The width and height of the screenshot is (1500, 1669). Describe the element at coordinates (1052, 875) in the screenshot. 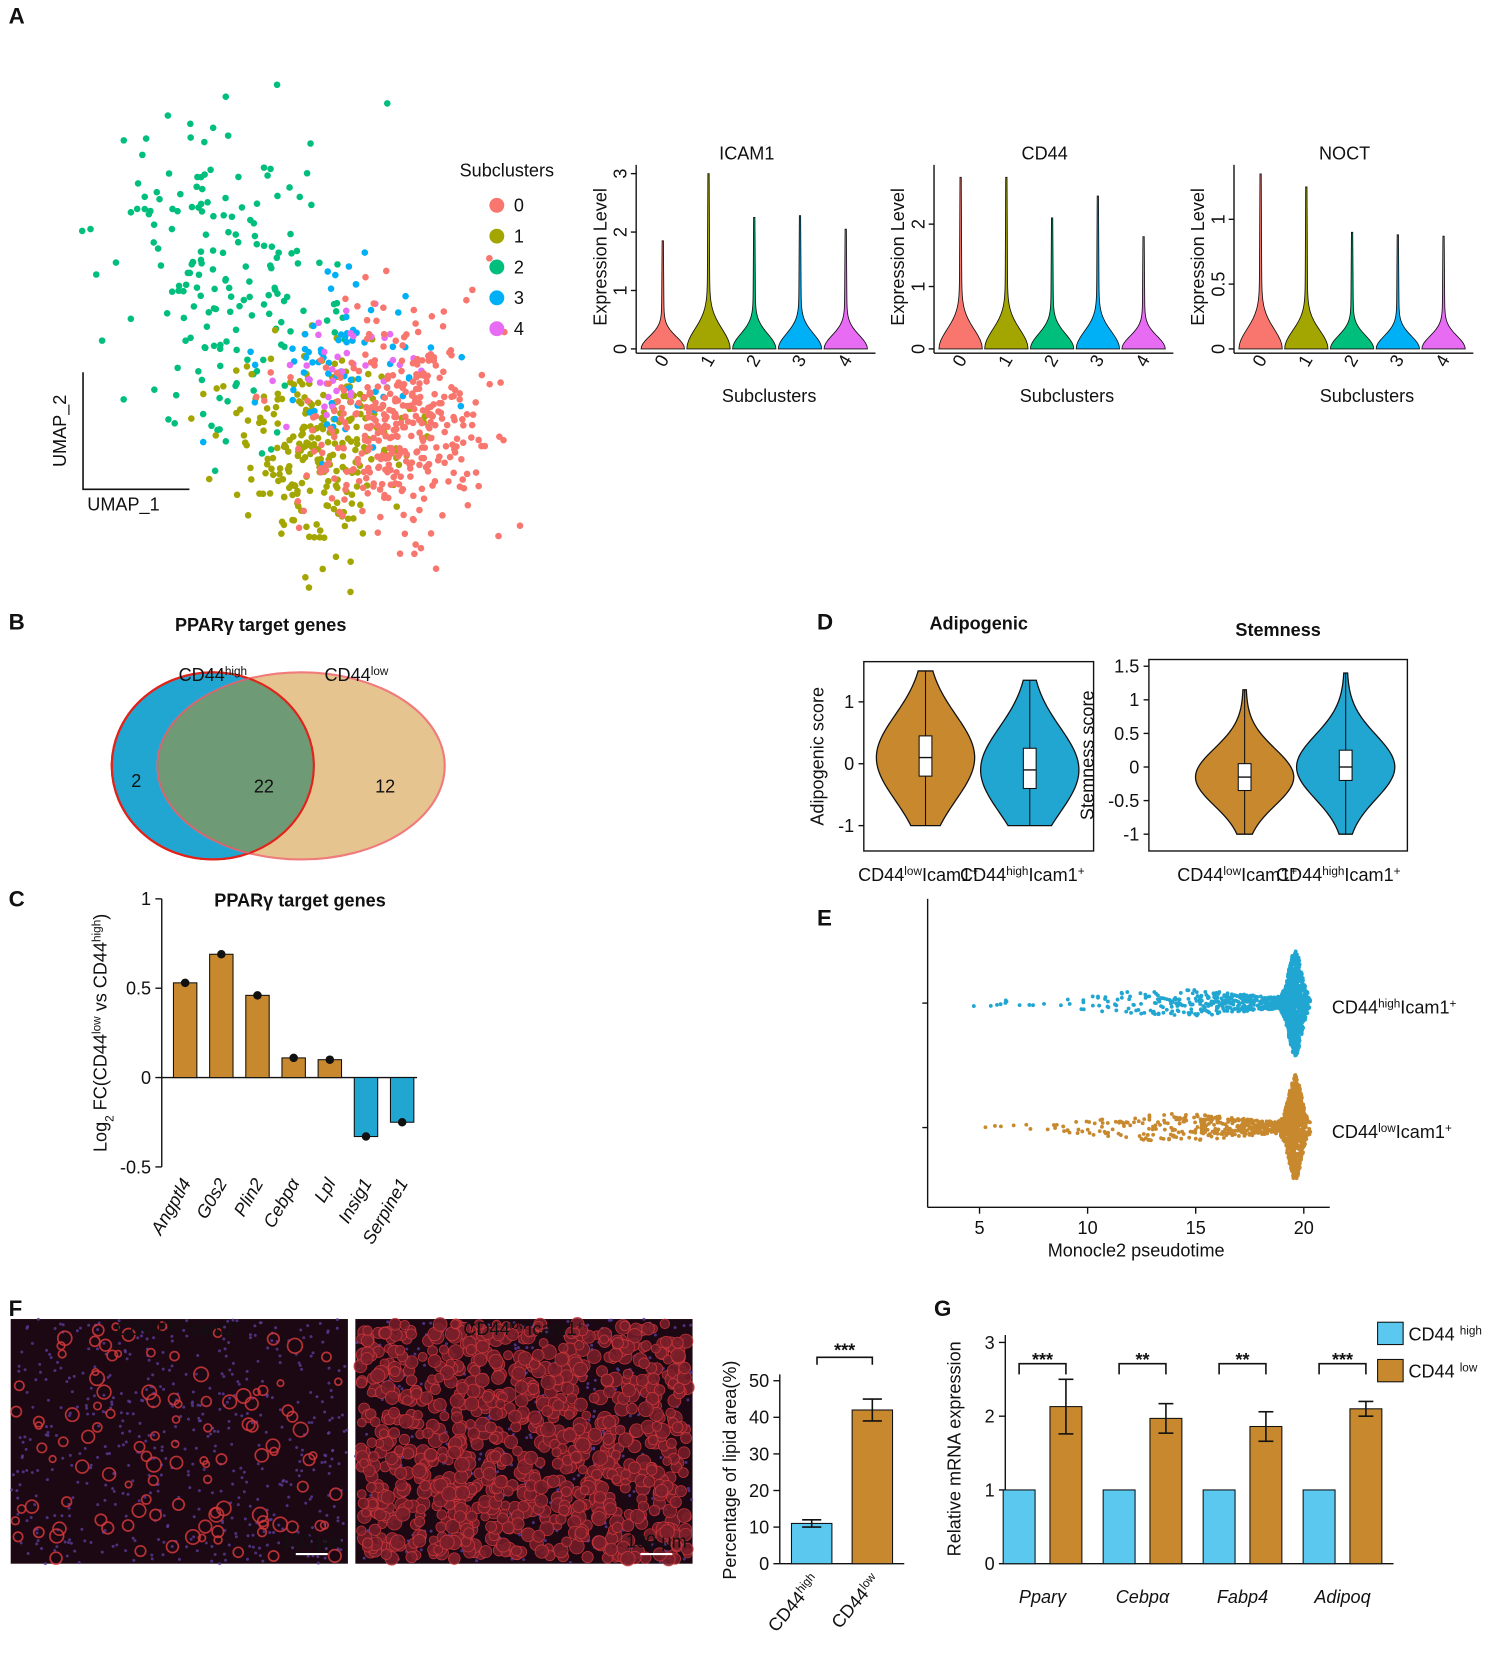

I see `text-part: Icam1` at that location.